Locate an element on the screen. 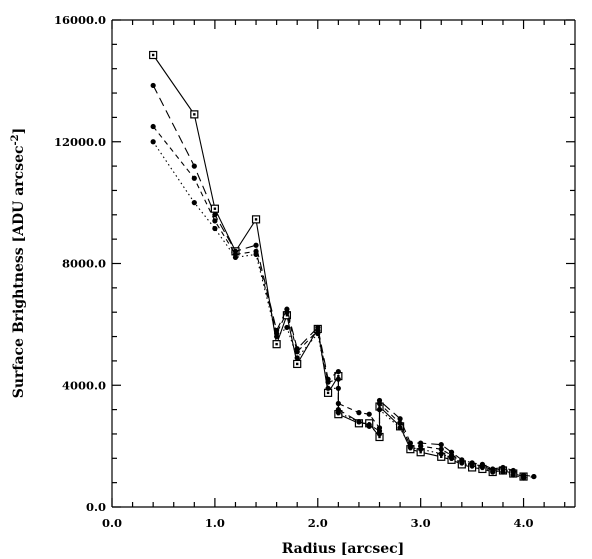  x-tick-label: 1.0 is located at coordinates (215, 523).